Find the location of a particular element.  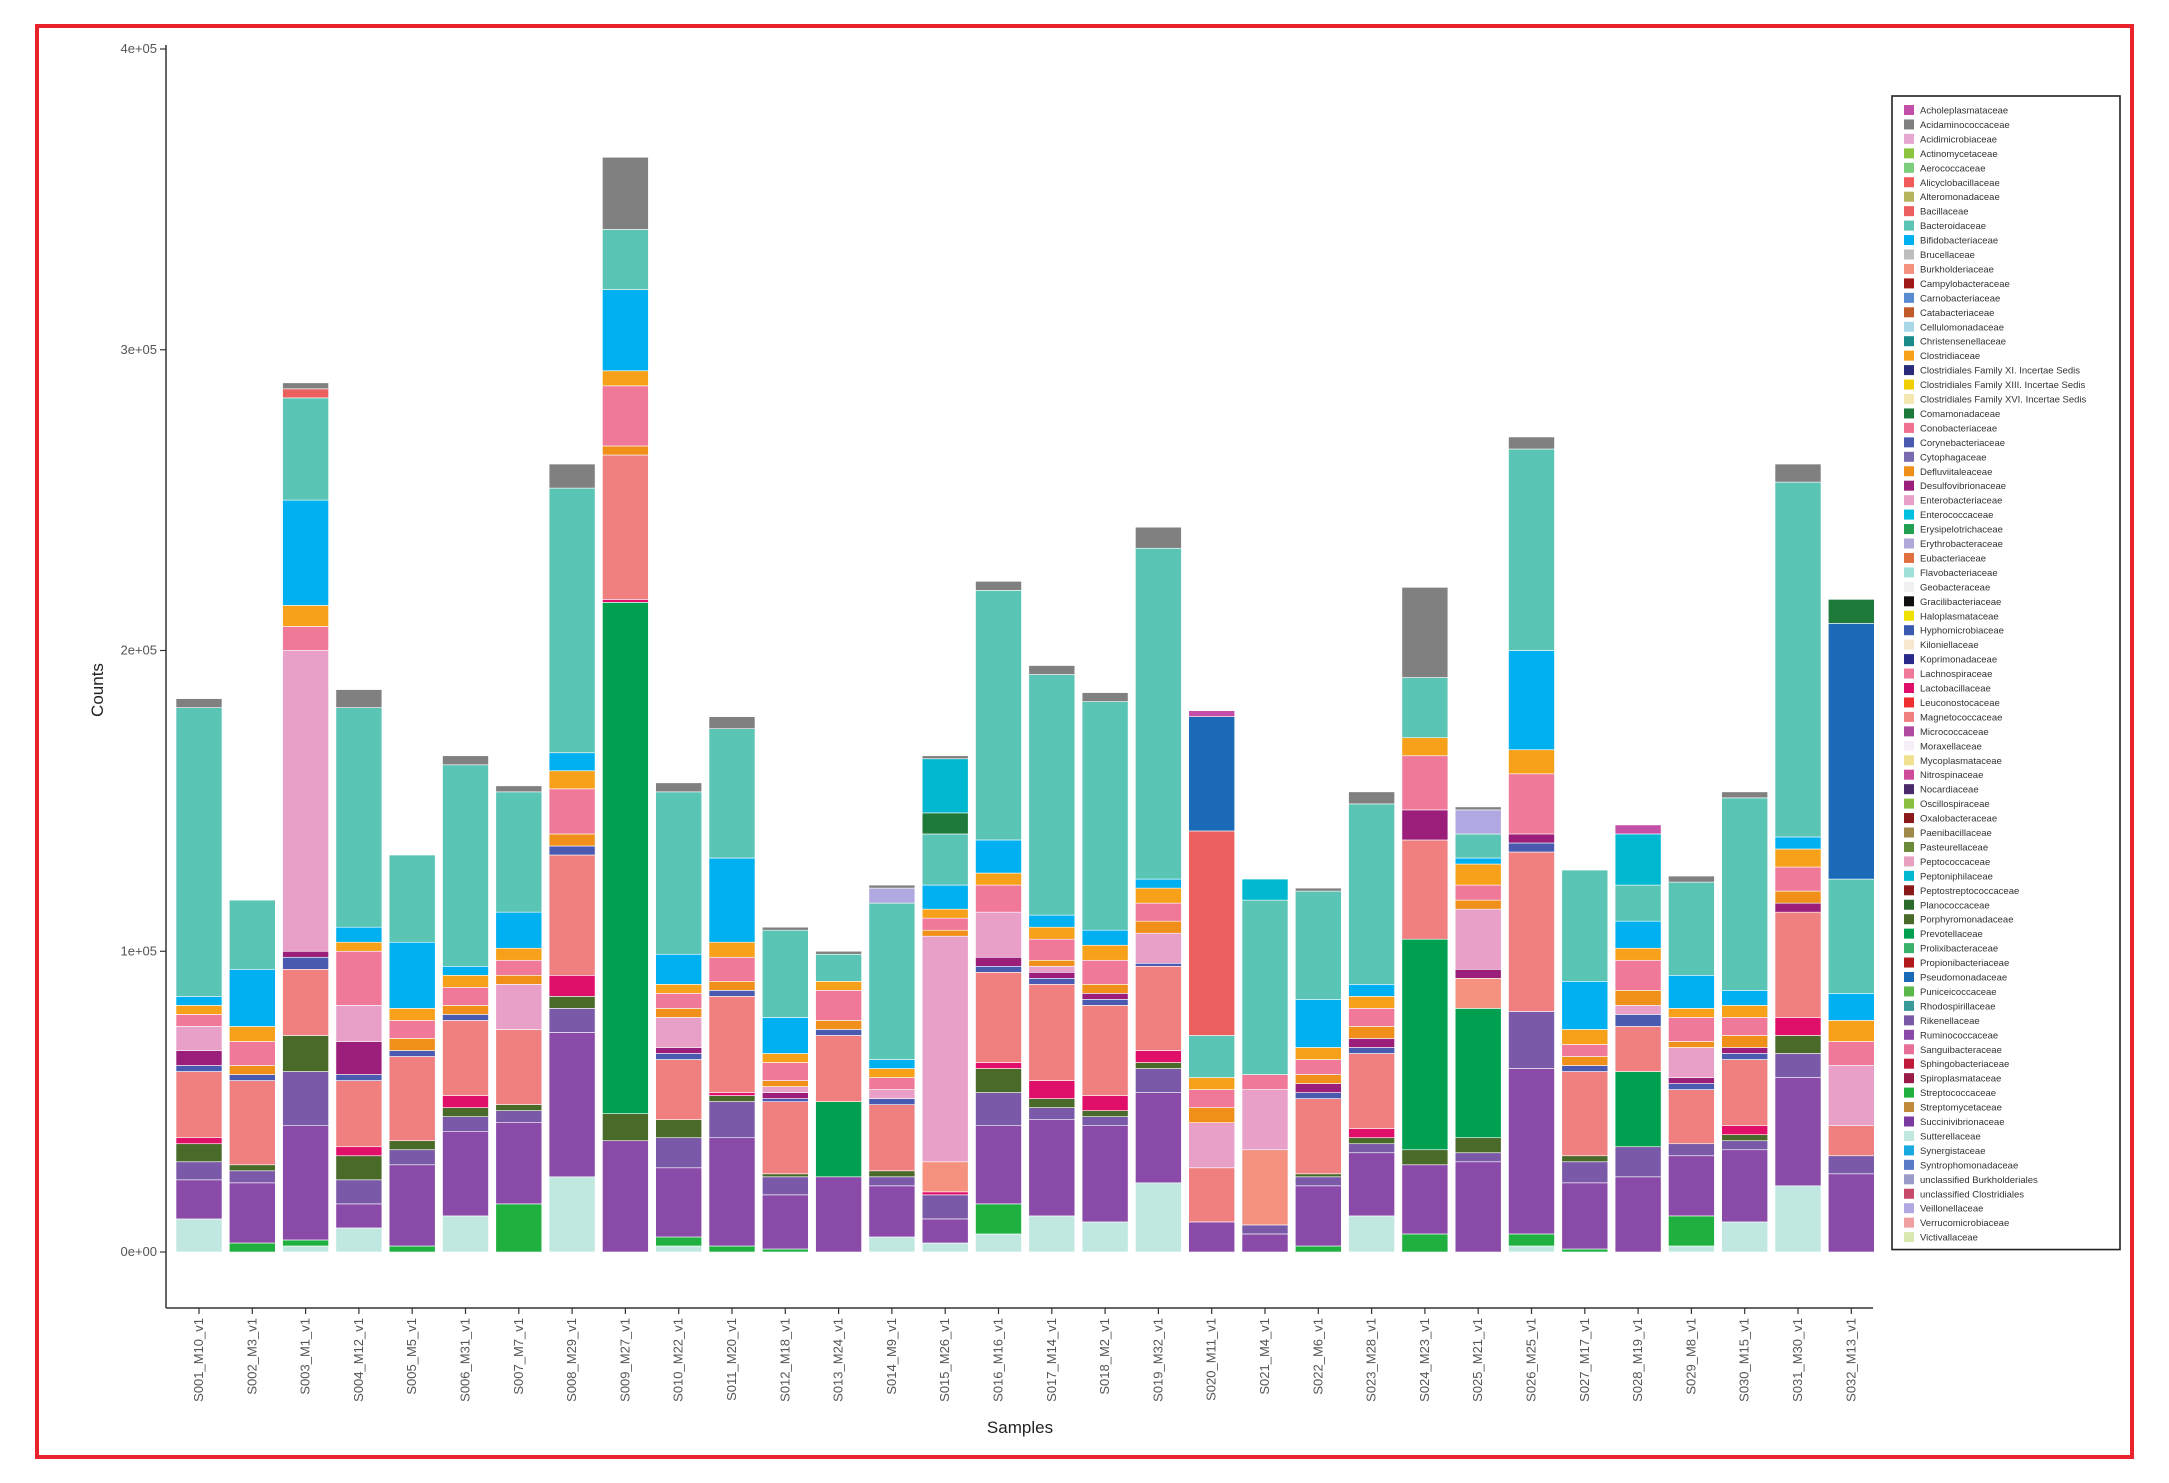

x-tick-label: S017_M14_v1 is located at coordinates (1051, 1360).